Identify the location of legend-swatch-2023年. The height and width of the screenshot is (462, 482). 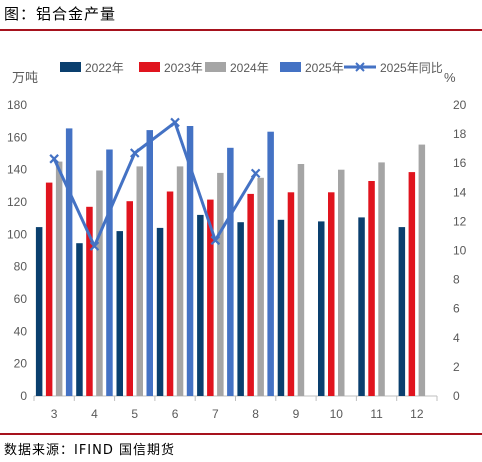
(149, 67).